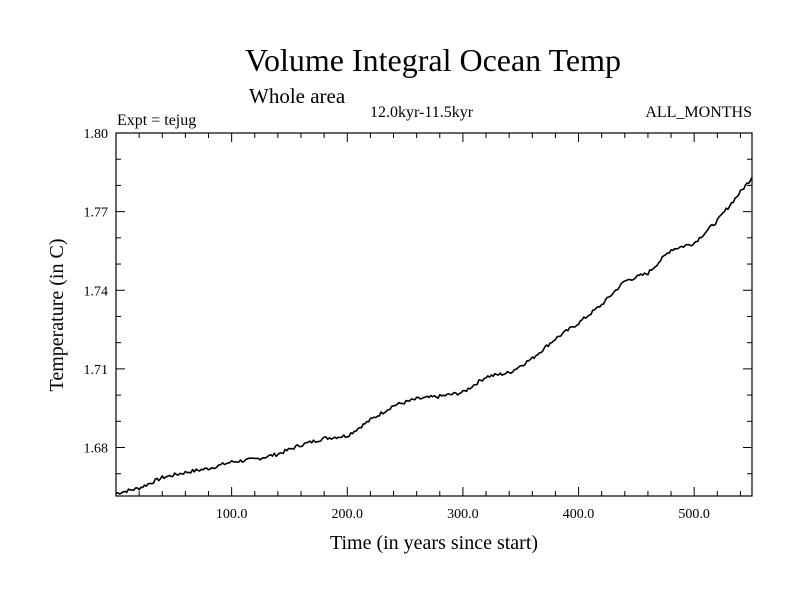 The width and height of the screenshot is (800, 600). What do you see at coordinates (297, 96) in the screenshot?
I see `chart-subtitle: Whole area` at bounding box center [297, 96].